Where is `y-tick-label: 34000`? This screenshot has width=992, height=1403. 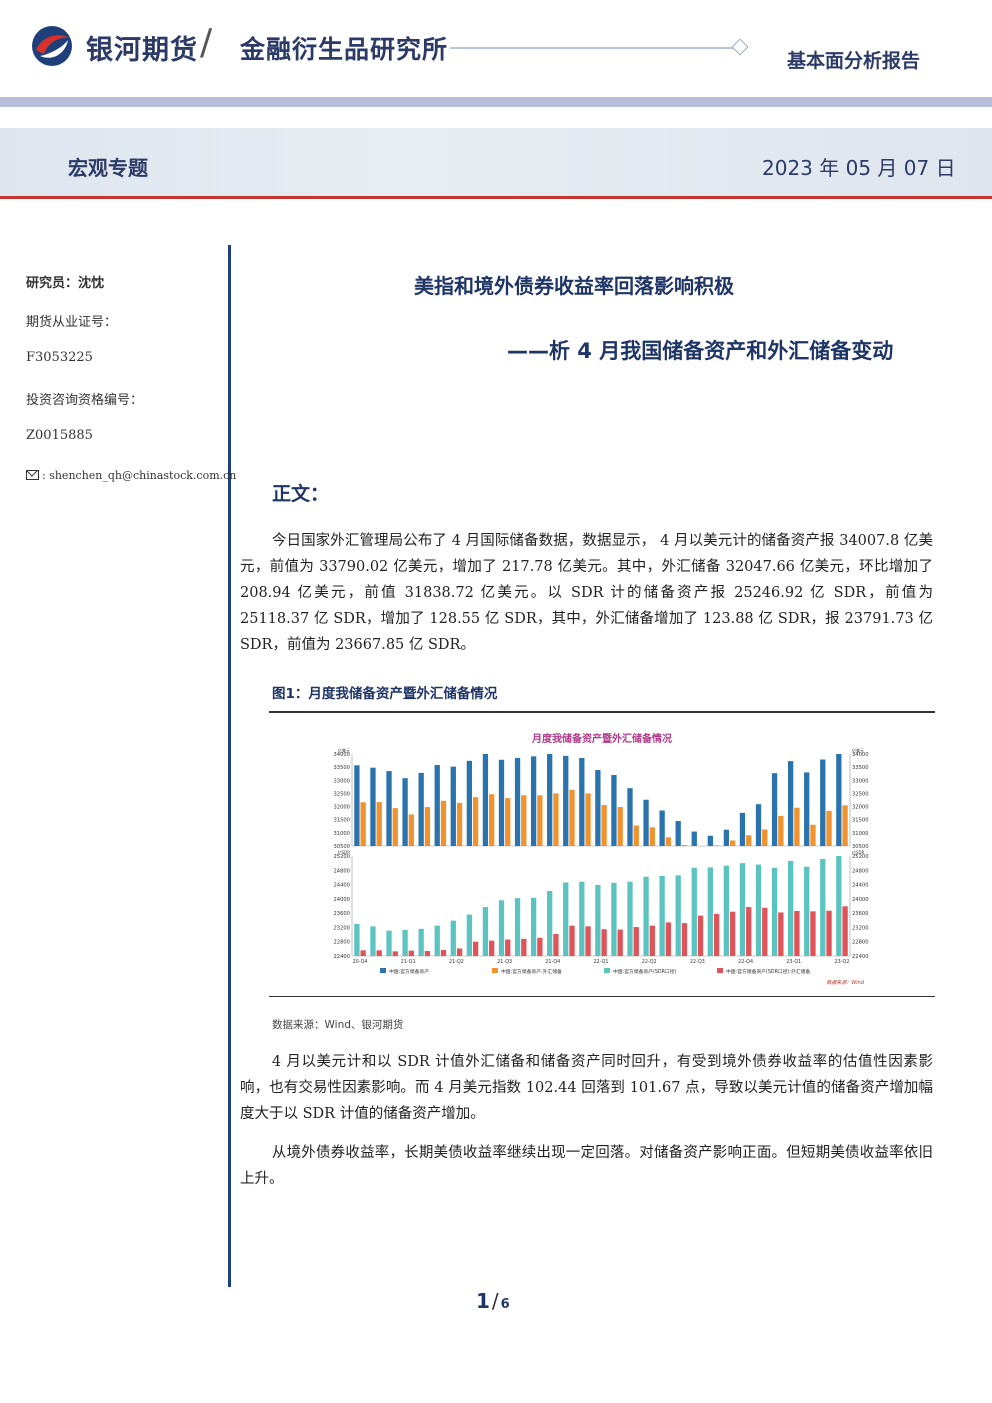 y-tick-label: 34000 is located at coordinates (341, 755).